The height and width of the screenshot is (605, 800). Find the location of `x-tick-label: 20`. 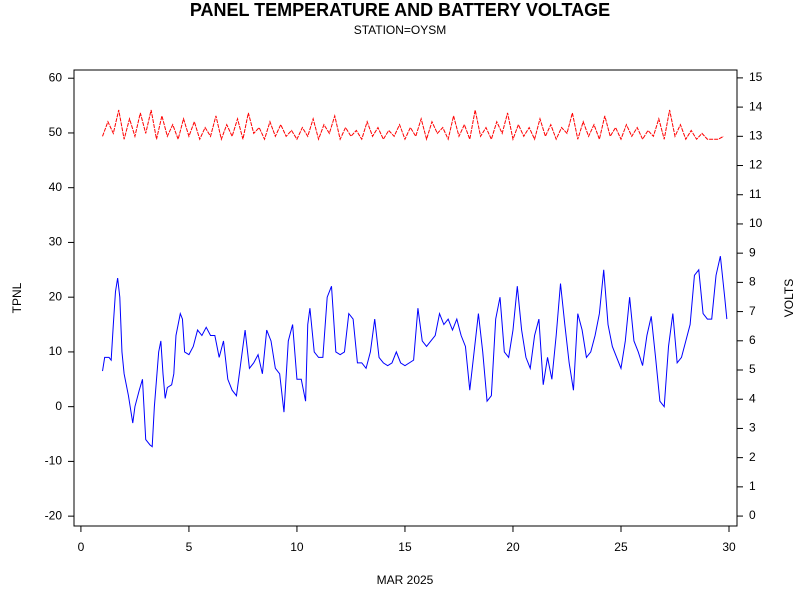

x-tick-label: 20 is located at coordinates (513, 547).